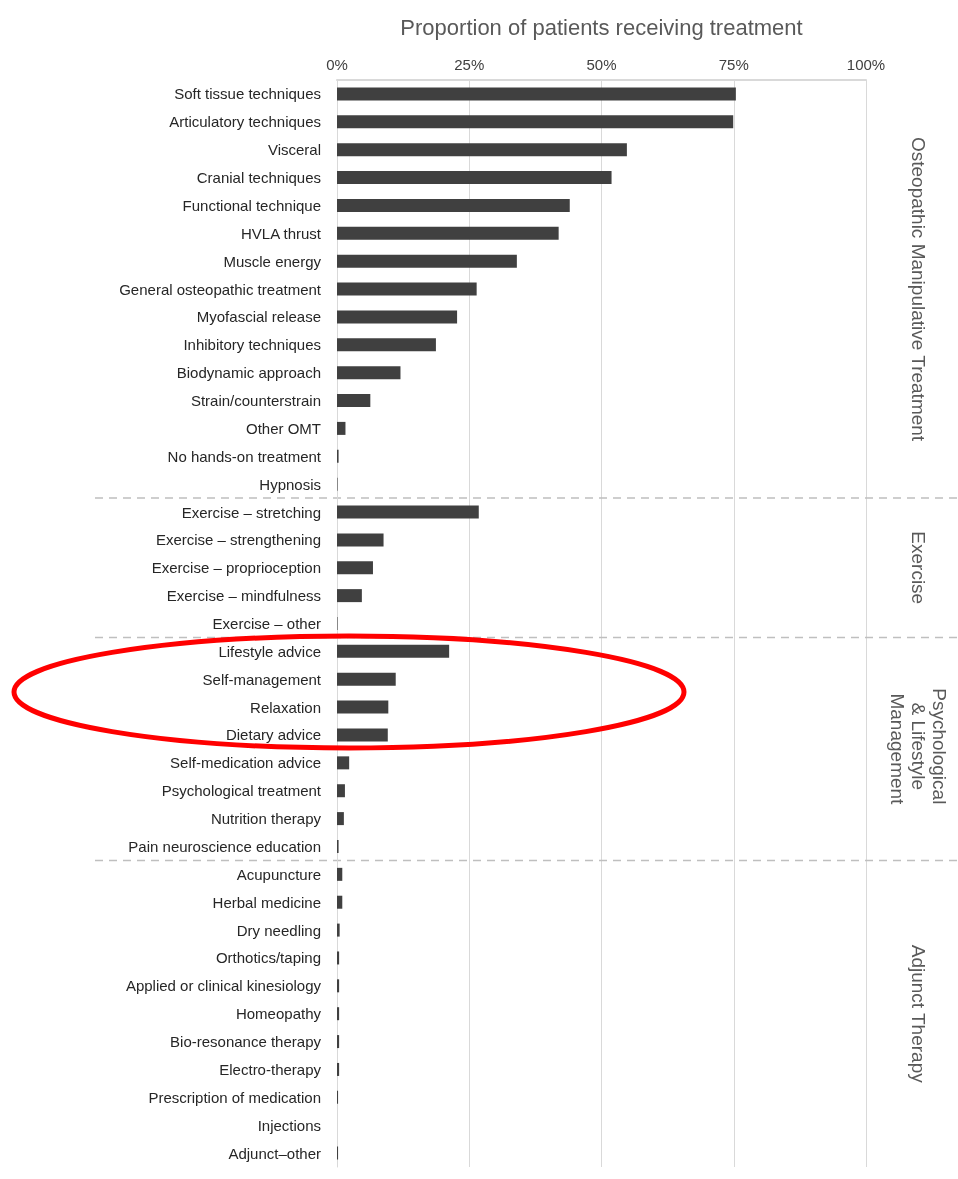  I want to click on x-tick-label: 25%, so click(469, 64).